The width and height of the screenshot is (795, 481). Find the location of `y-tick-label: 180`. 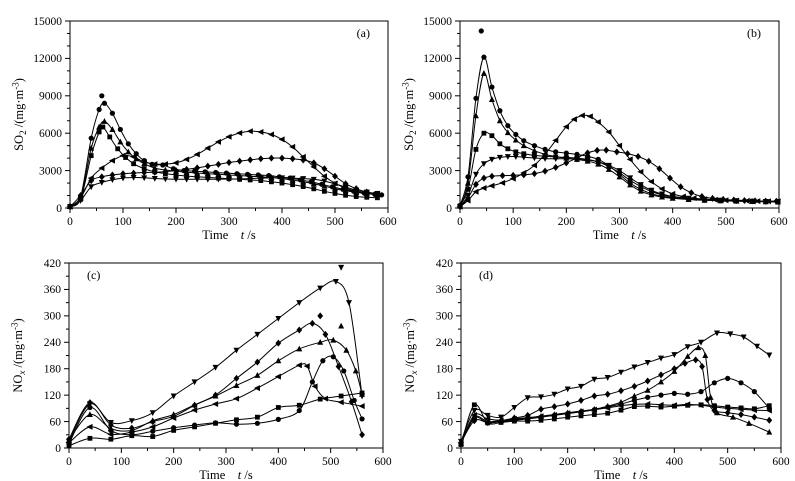

y-tick-label: 180 is located at coordinates (445, 370).